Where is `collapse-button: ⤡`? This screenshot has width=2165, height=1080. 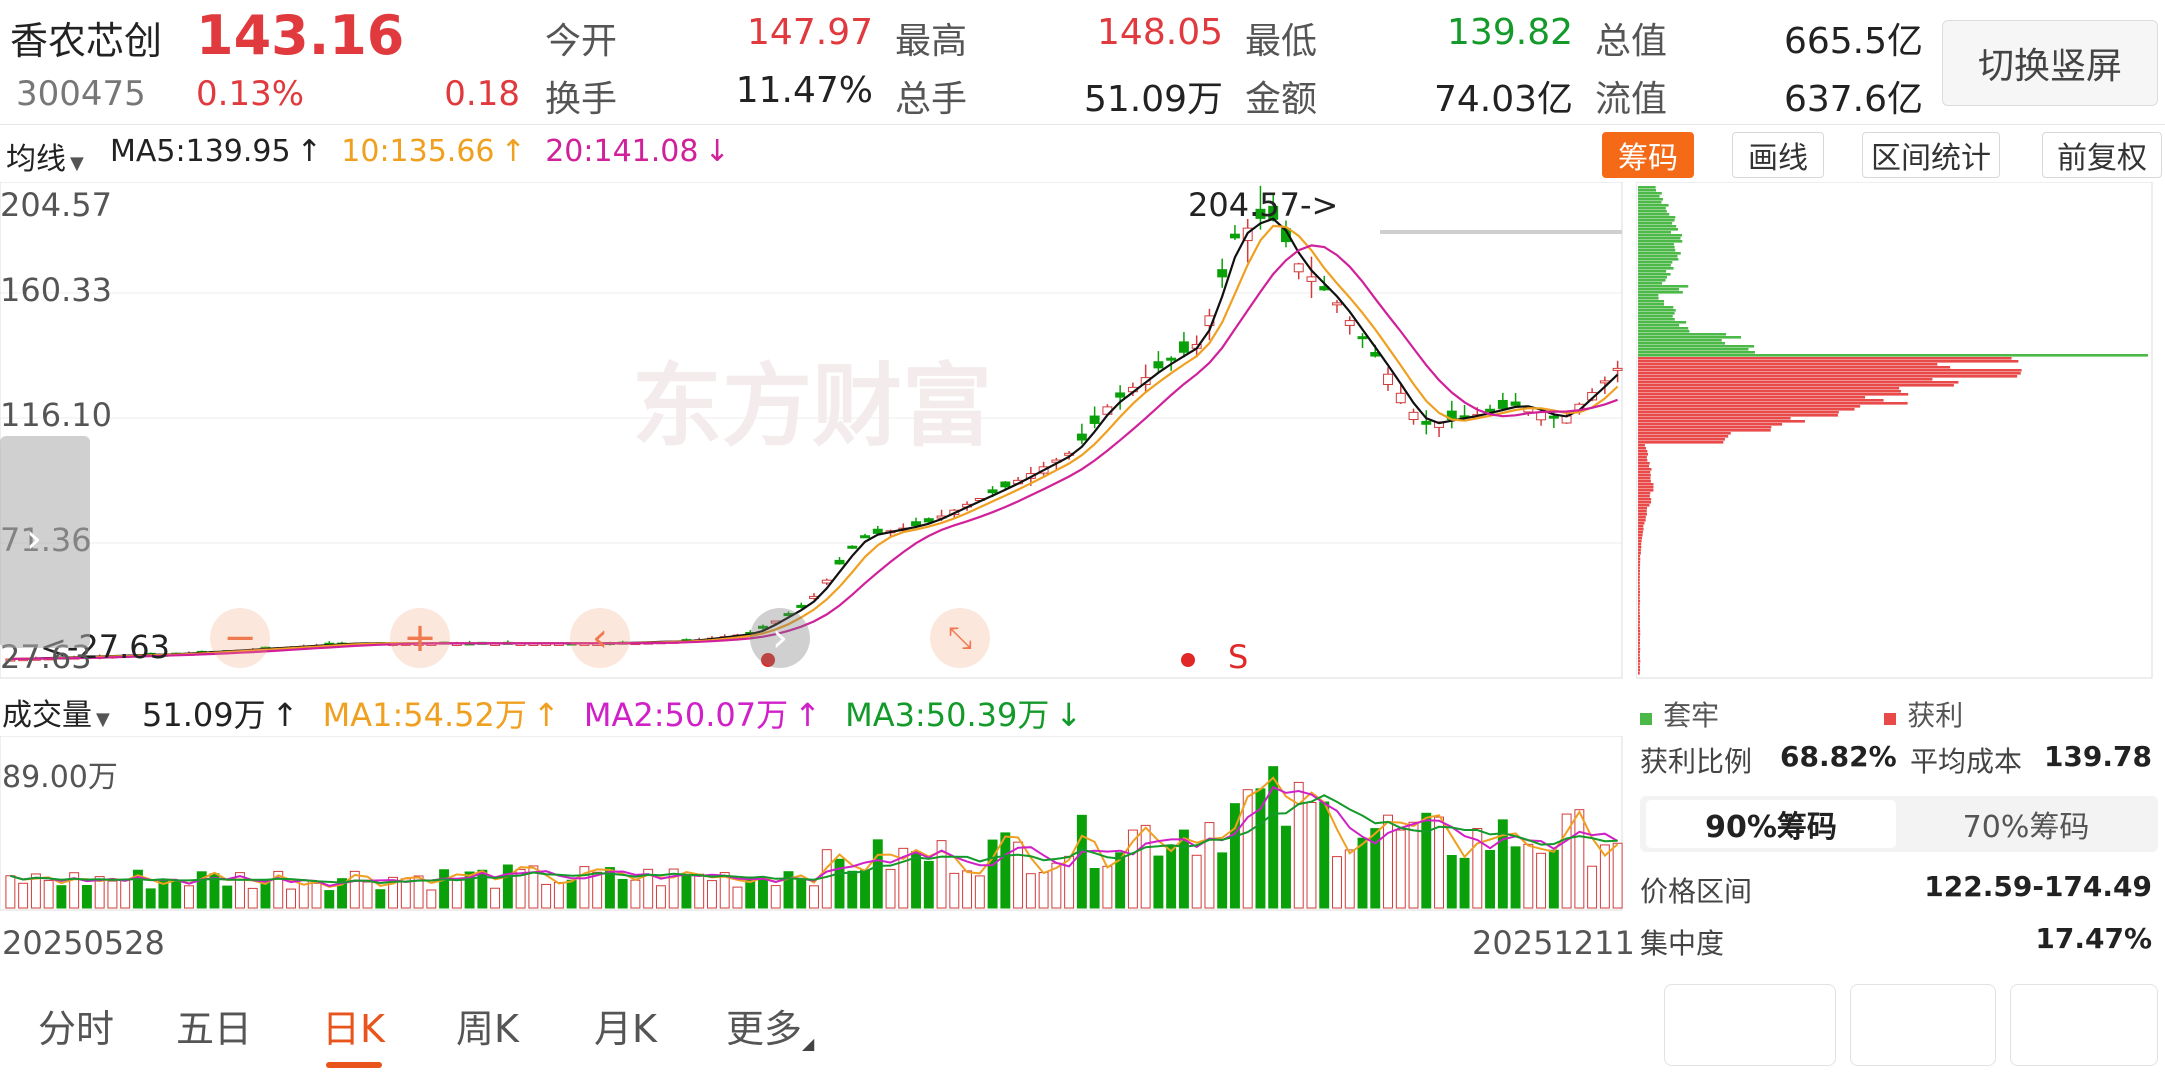 collapse-button: ⤡ is located at coordinates (960, 638).